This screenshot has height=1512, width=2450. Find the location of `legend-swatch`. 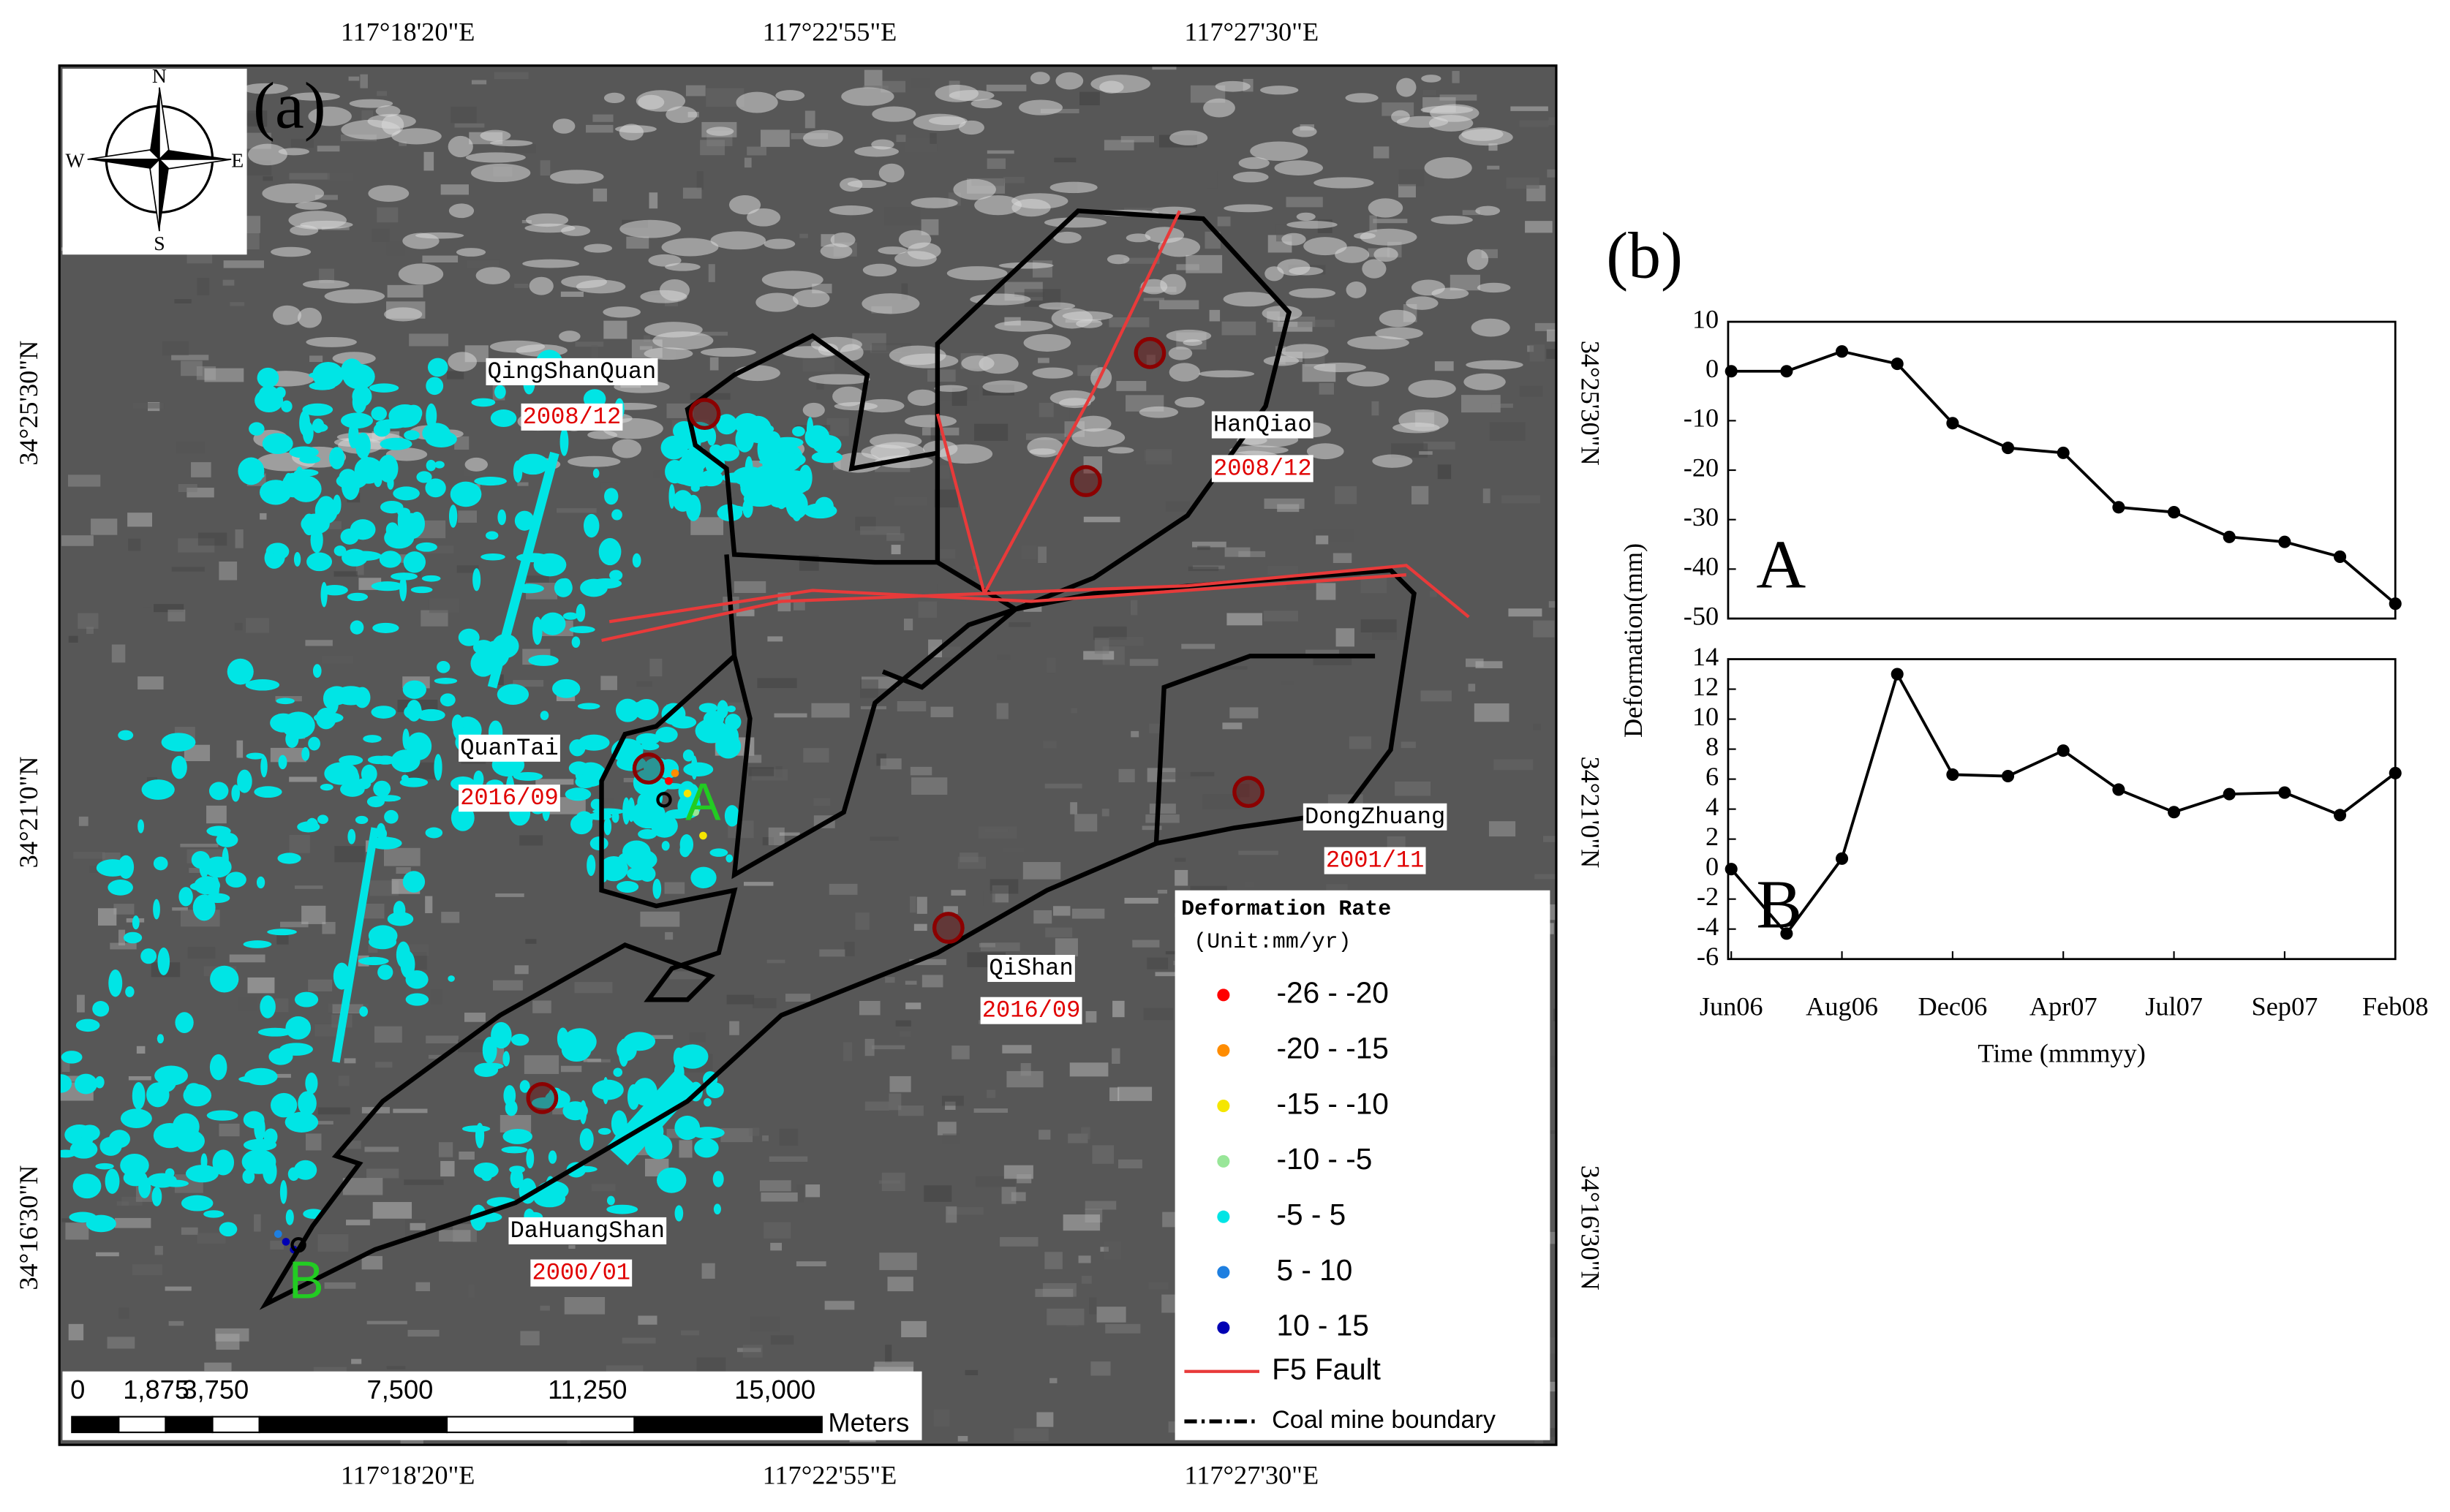

legend-swatch is located at coordinates (1223, 1106).